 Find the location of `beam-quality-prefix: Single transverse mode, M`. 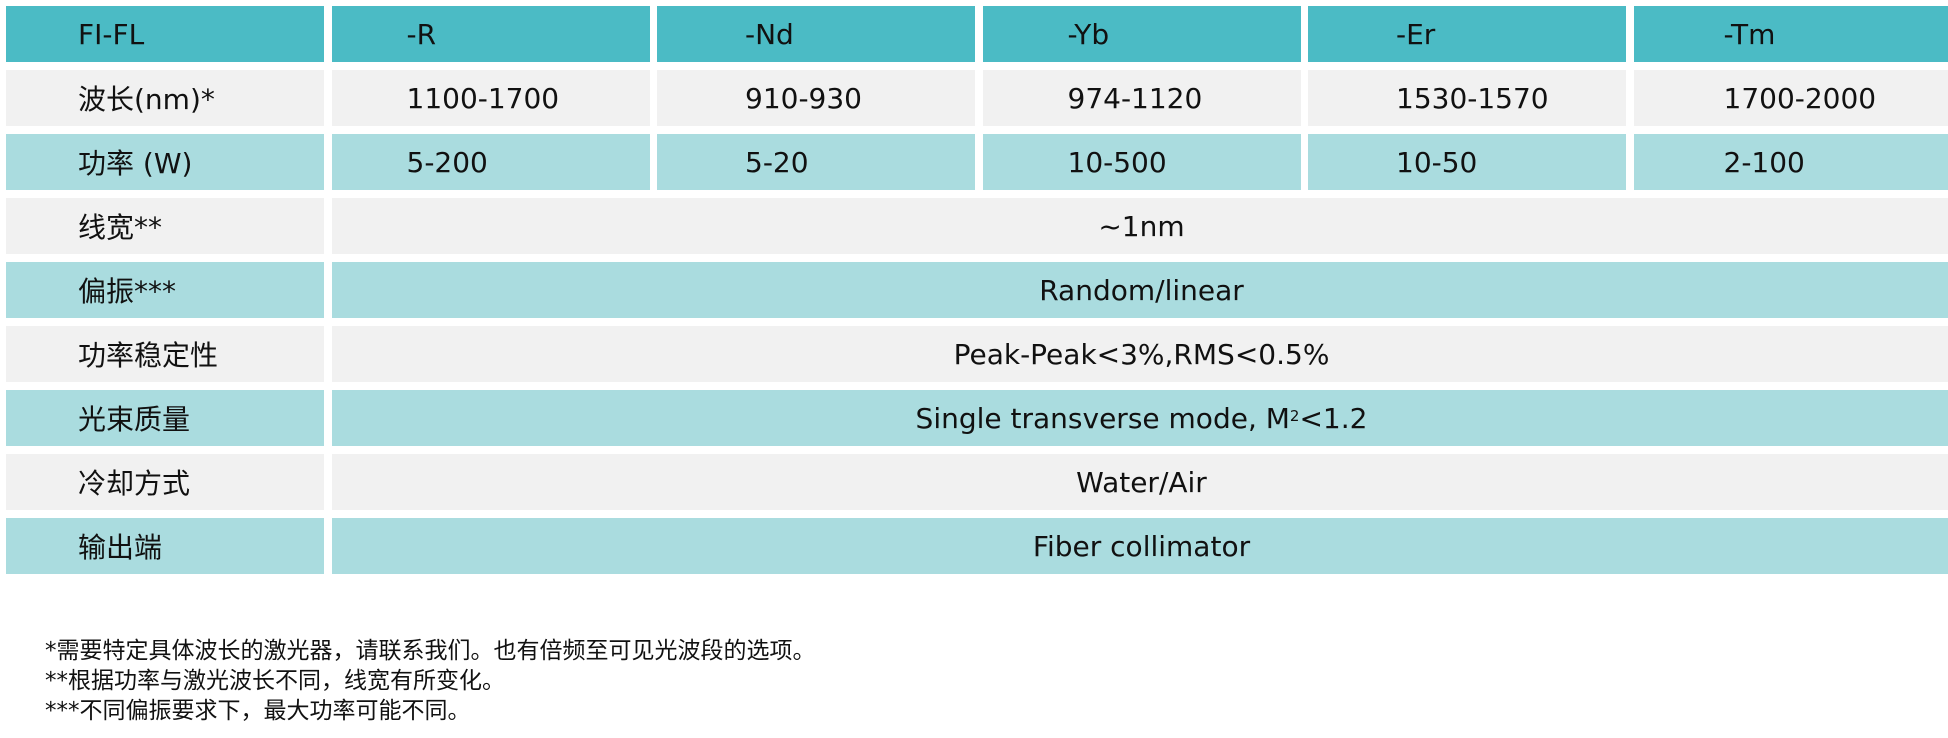

beam-quality-prefix: Single transverse mode, M is located at coordinates (1102, 418).